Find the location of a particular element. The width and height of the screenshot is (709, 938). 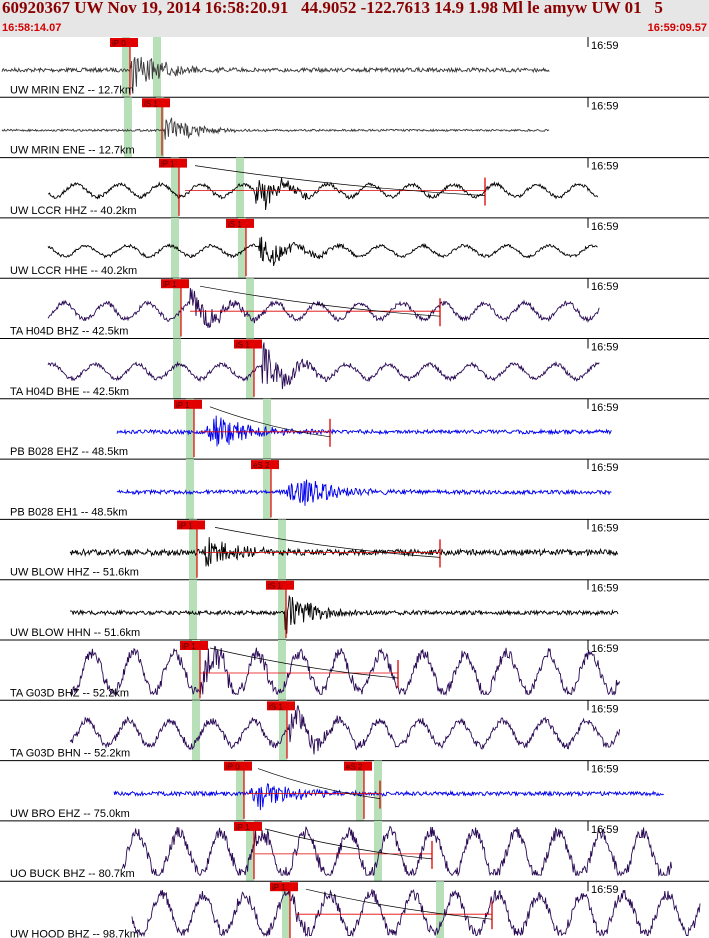

trace-row: iP 1 16:59 UO BUCK BHZ -- 80.7km is located at coordinates (354, 851).